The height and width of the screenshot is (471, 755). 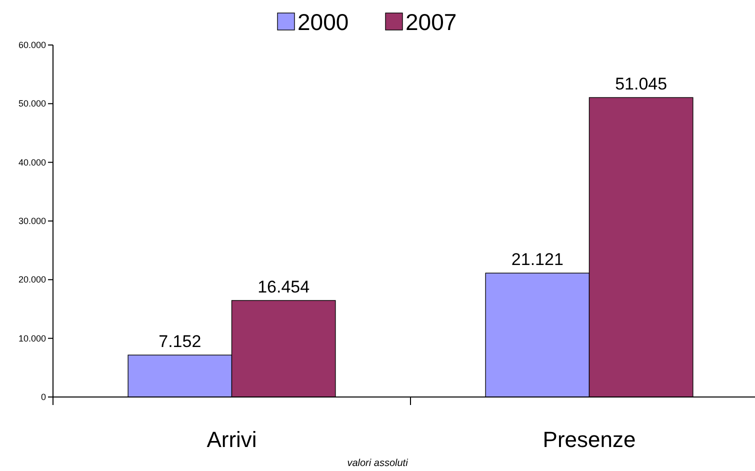 I want to click on y-tick-label: 20.000, so click(x=32, y=279).